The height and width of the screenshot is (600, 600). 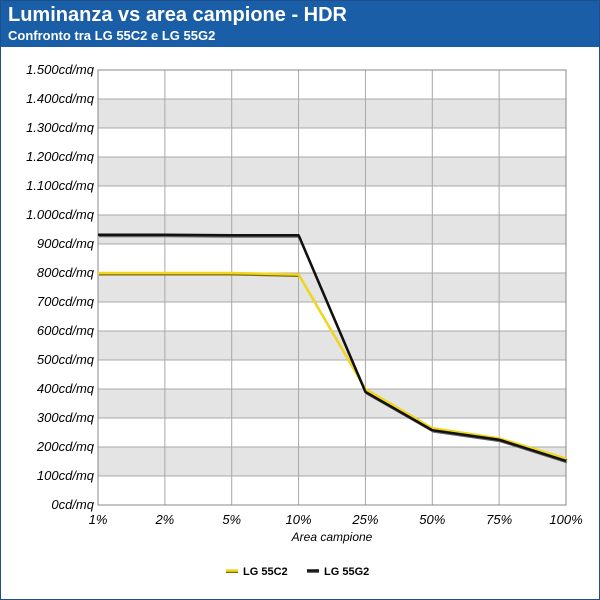 What do you see at coordinates (432, 519) in the screenshot?
I see `x-tick-label: 50%` at bounding box center [432, 519].